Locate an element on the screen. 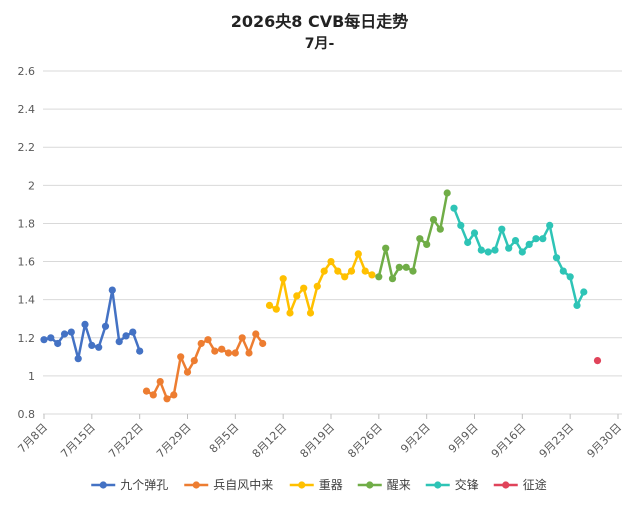 The height and width of the screenshot is (505, 639). legend-label: 交锋 is located at coordinates (467, 484).